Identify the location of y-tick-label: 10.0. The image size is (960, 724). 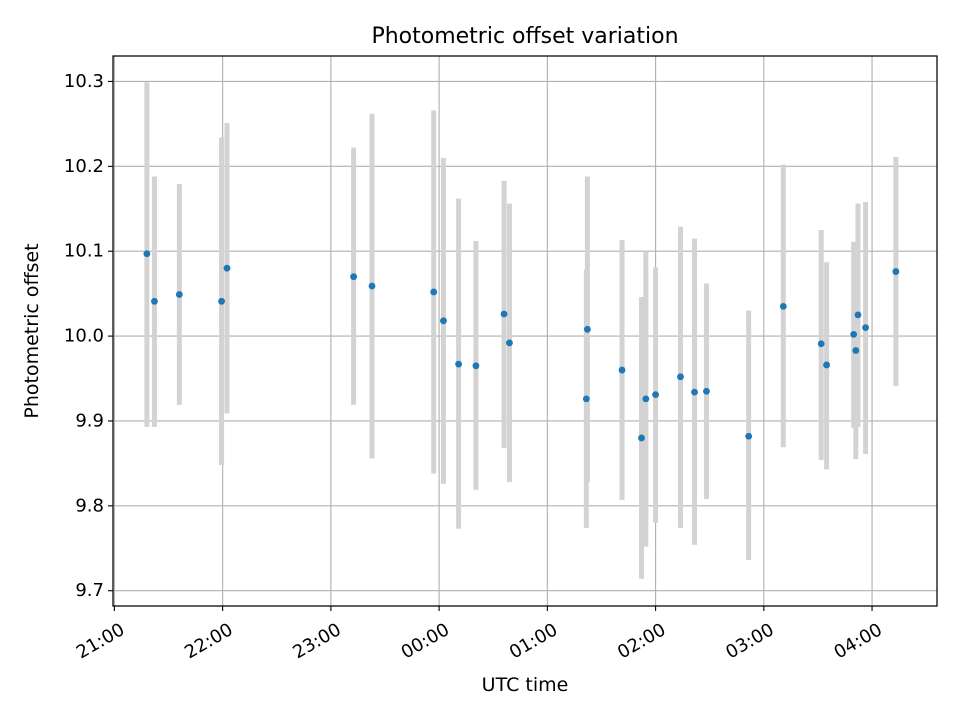
(84, 336).